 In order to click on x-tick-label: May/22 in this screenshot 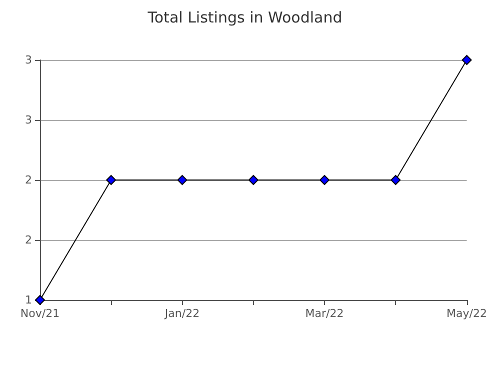, I will do `click(467, 313)`.